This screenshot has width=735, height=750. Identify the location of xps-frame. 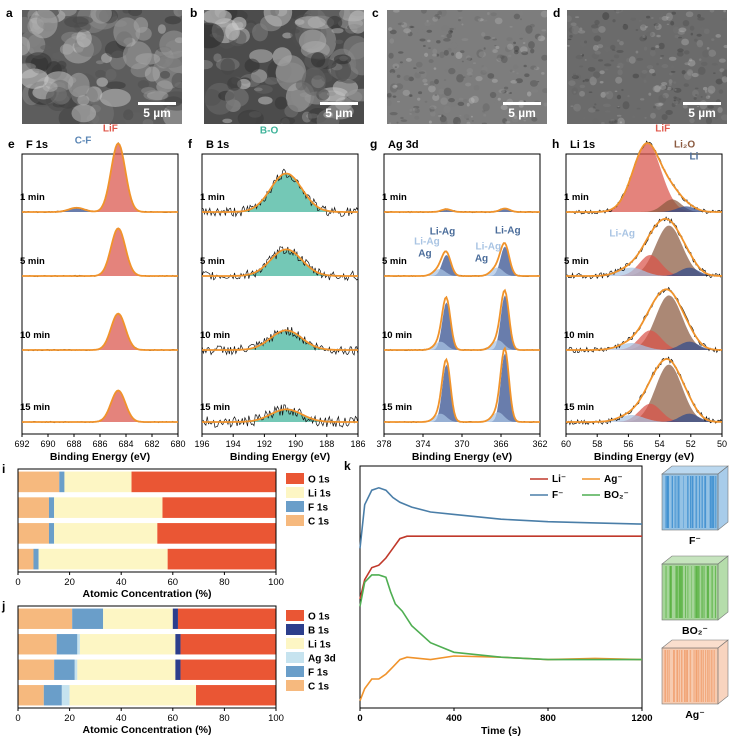
(462, 294).